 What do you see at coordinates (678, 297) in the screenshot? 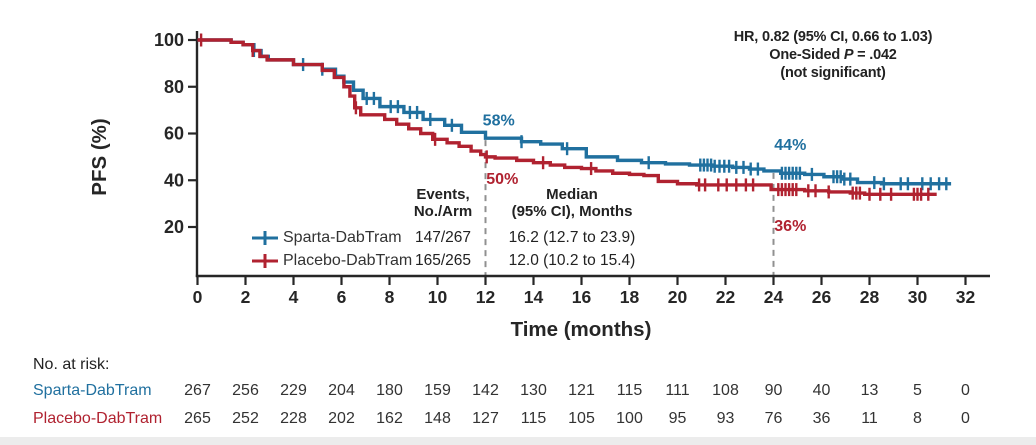
I see `x-tick-label: 20` at bounding box center [678, 297].